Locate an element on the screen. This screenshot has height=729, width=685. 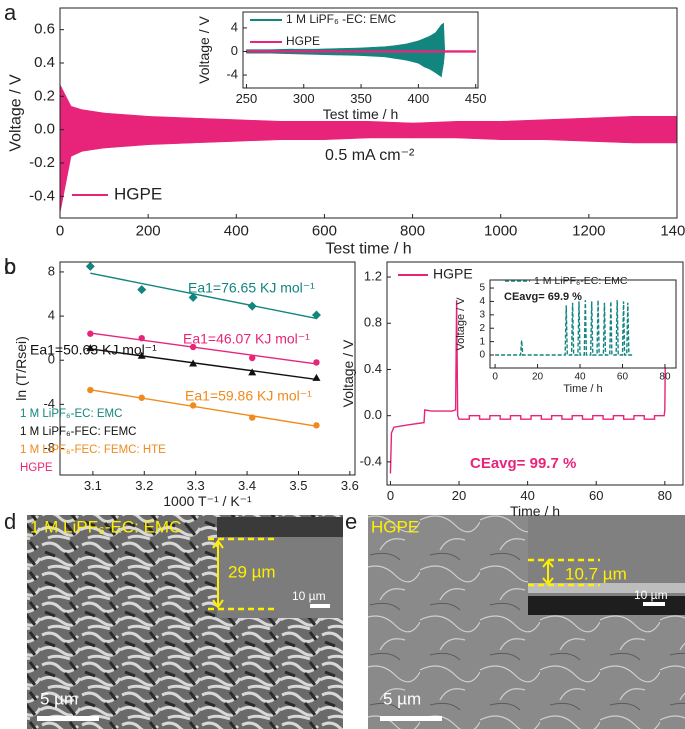
y-tick-label: 0.4 is located at coordinates (373, 368).